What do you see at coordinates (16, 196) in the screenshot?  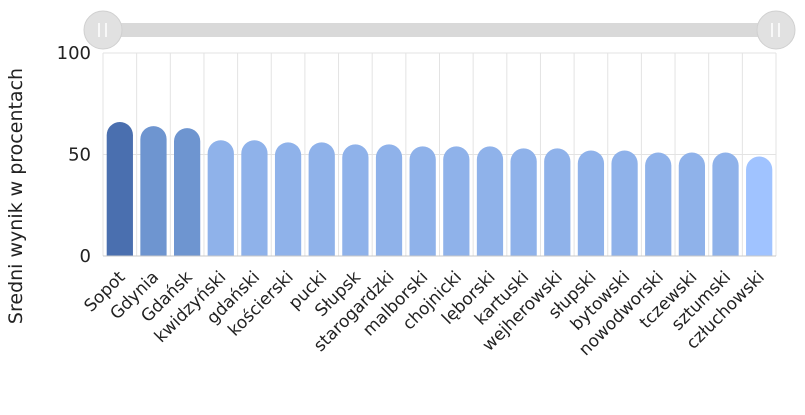 I see `y-axis-title: Sredni wynik w procentach` at bounding box center [16, 196].